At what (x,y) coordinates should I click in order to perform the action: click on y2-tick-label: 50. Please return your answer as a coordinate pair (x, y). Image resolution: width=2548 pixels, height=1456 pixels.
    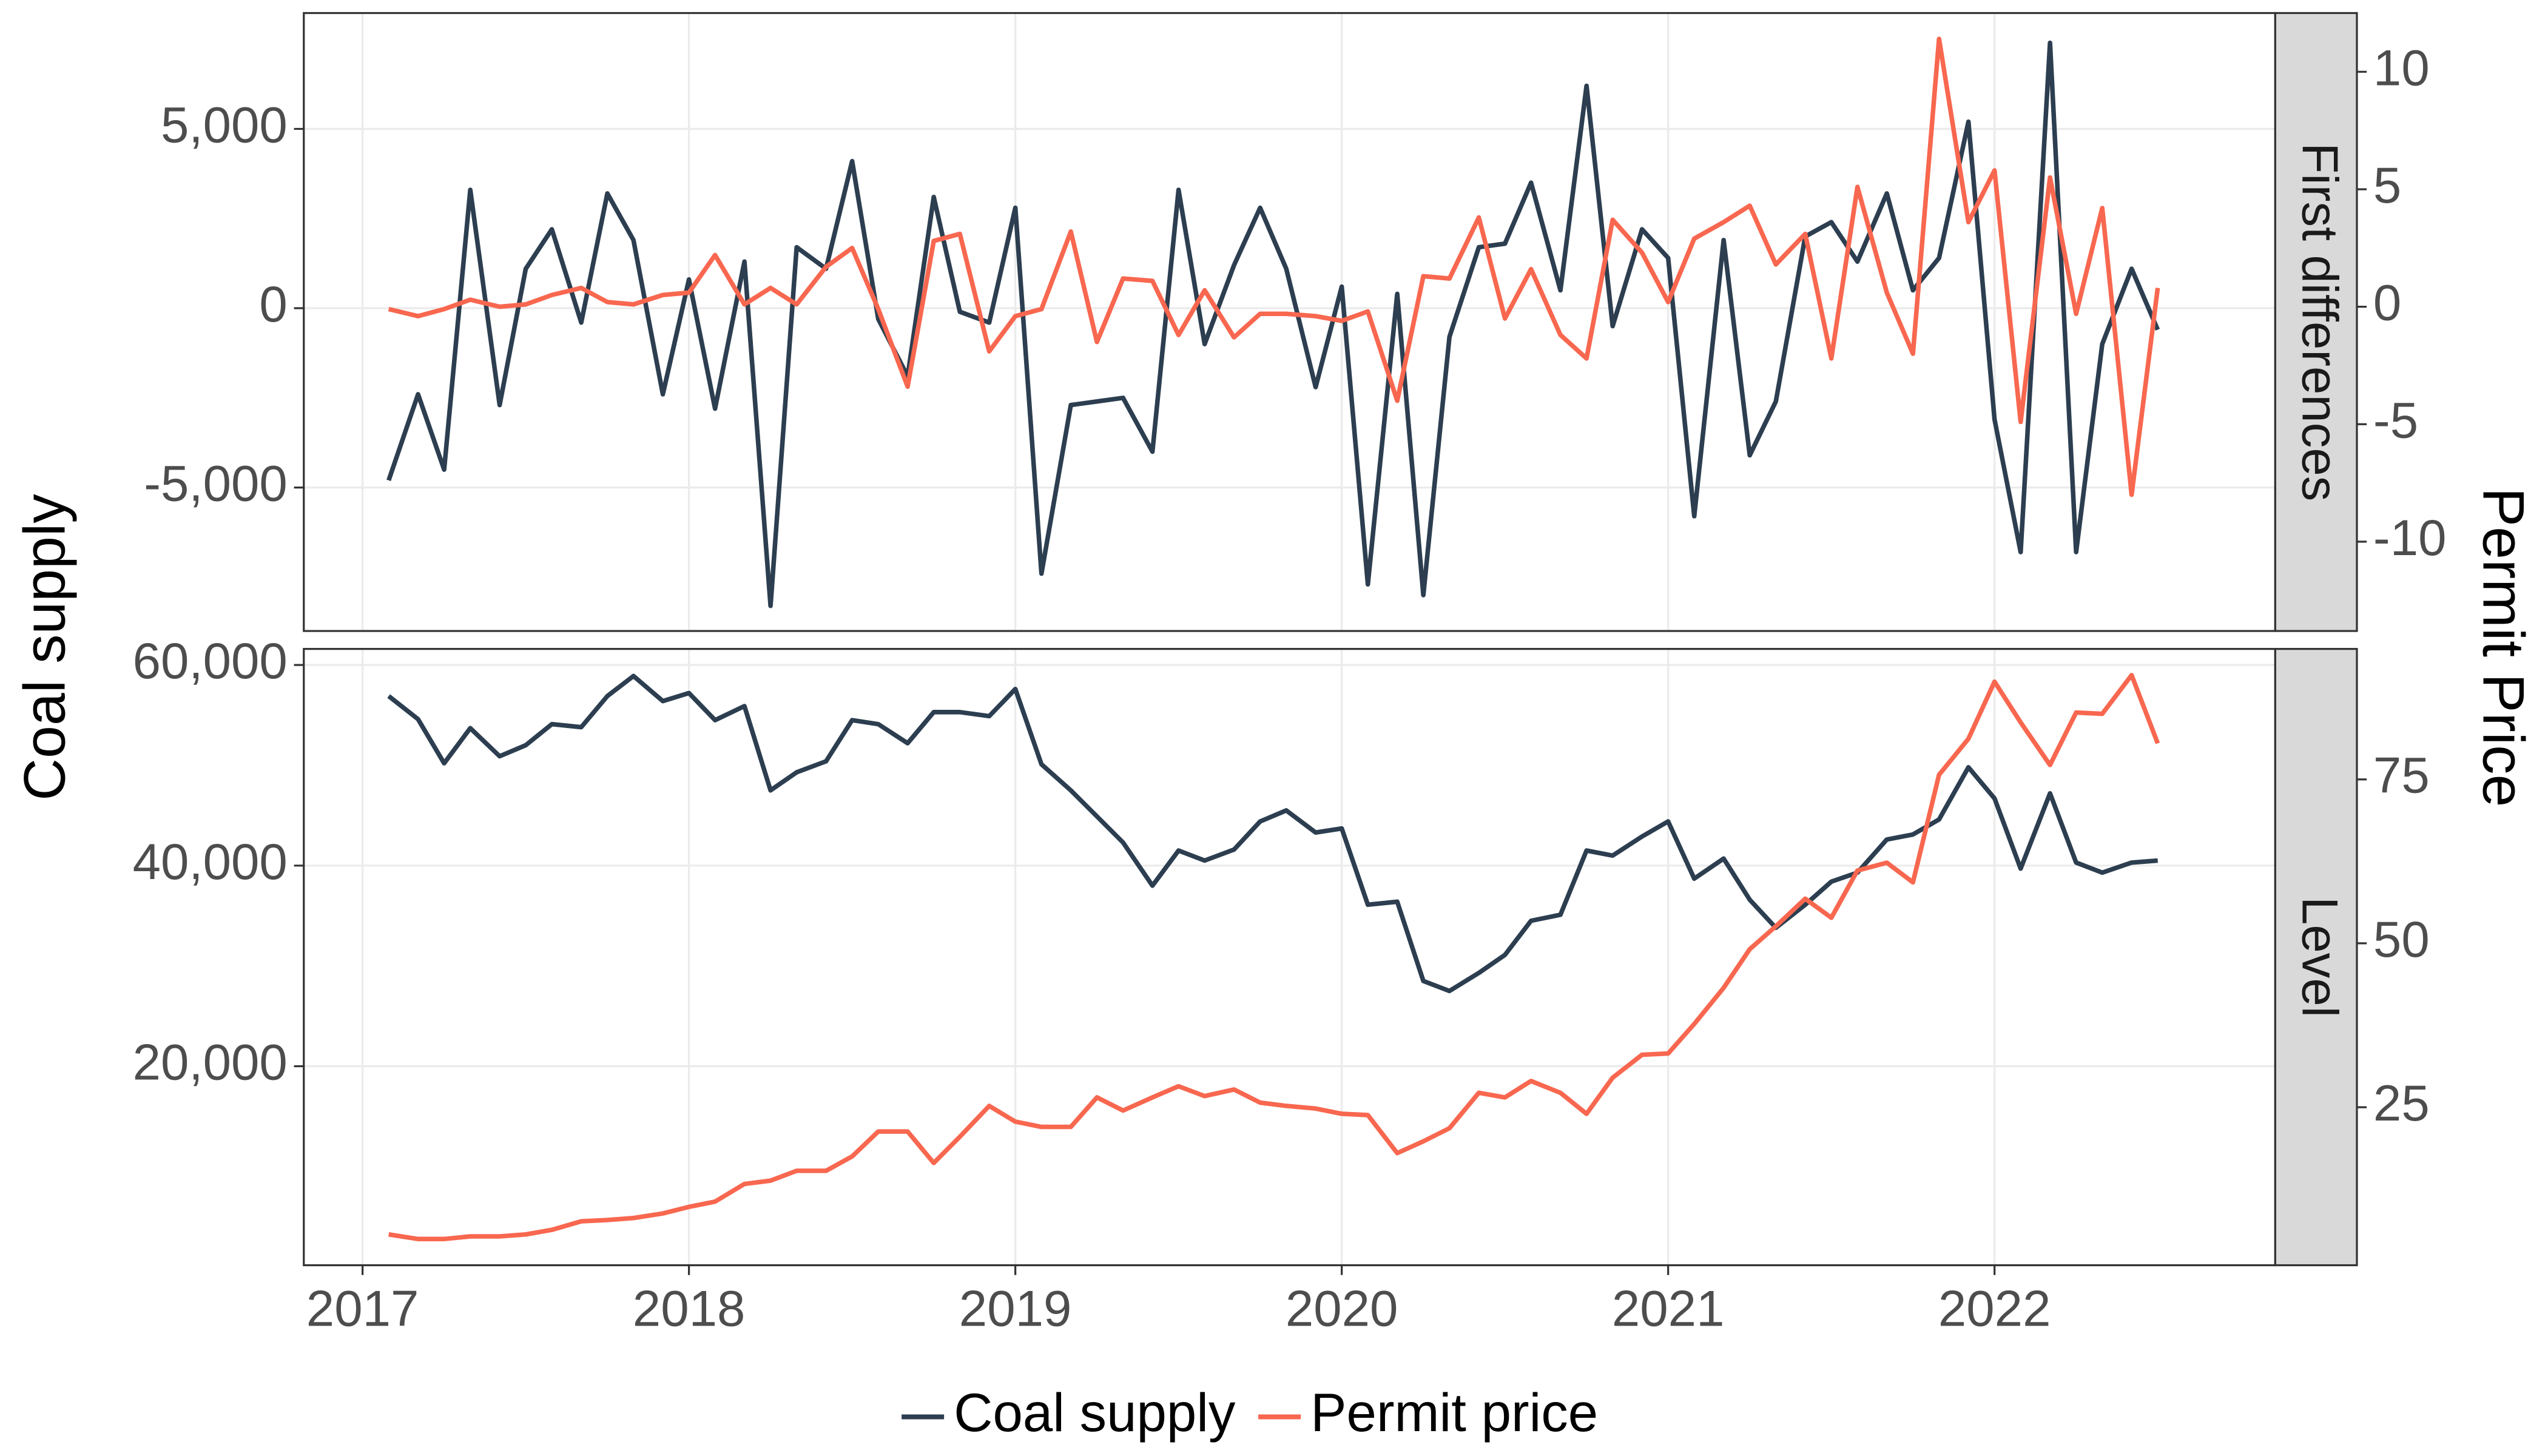
    Looking at the image, I should click on (2401, 939).